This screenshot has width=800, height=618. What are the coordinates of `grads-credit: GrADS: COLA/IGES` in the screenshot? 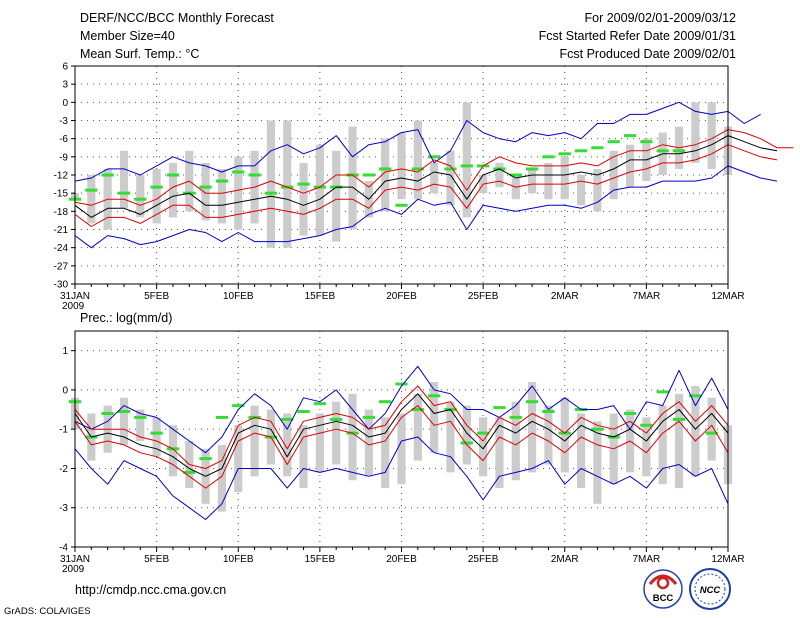 It's located at (47, 611).